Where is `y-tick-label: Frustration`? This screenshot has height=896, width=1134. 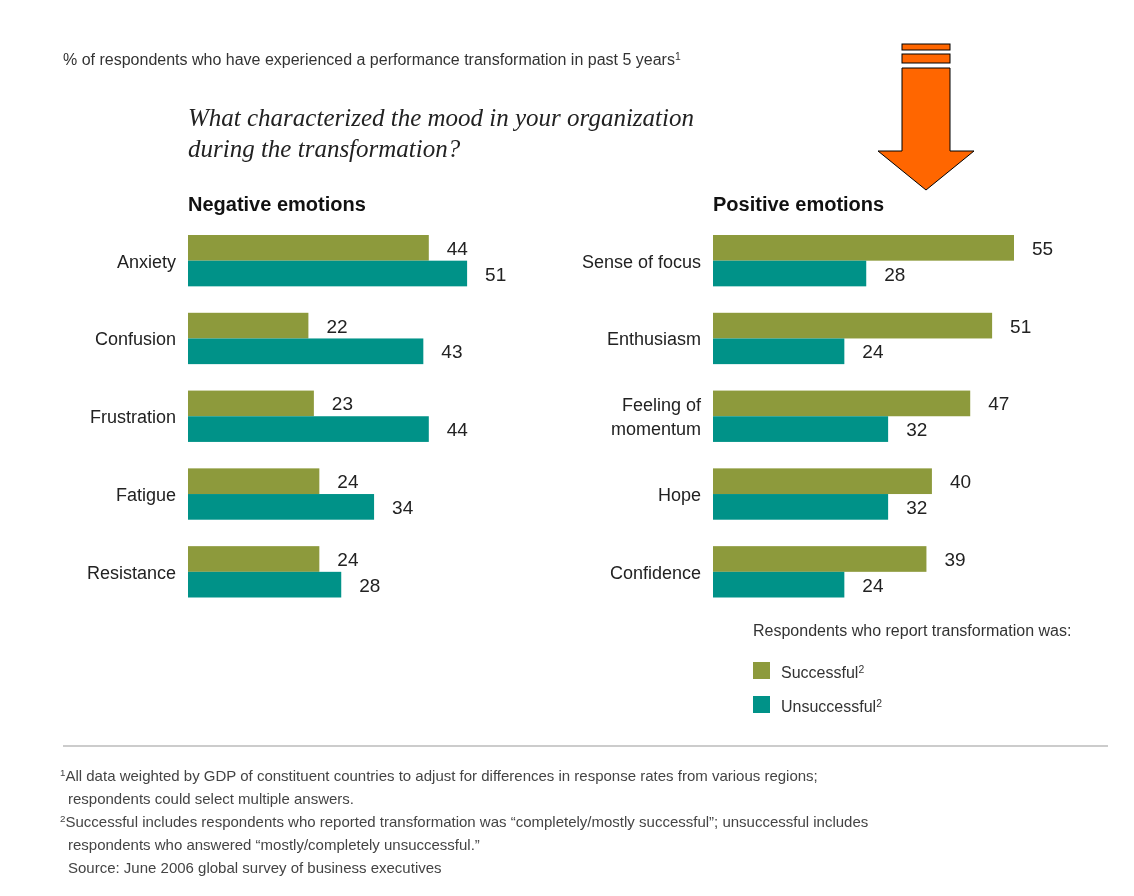
y-tick-label: Frustration is located at coordinates (132, 417).